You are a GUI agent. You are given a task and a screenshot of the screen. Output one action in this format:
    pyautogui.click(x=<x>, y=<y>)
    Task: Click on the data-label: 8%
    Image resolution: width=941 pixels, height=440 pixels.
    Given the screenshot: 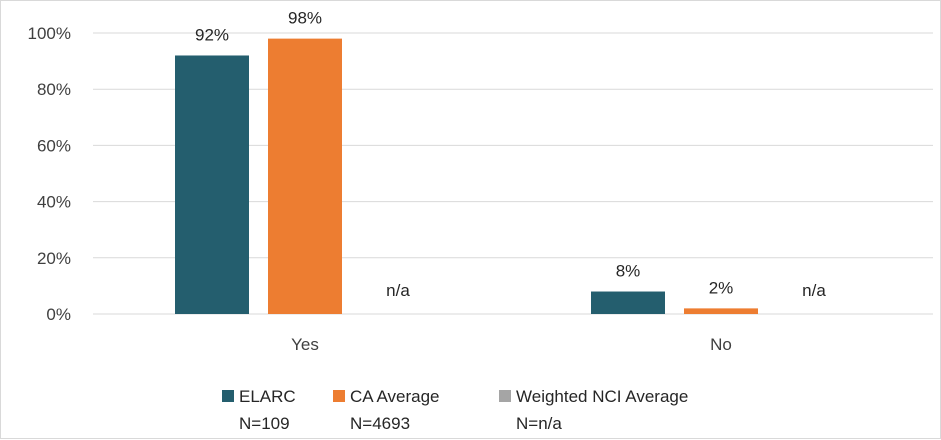 What is the action you would take?
    pyautogui.click(x=628, y=271)
    